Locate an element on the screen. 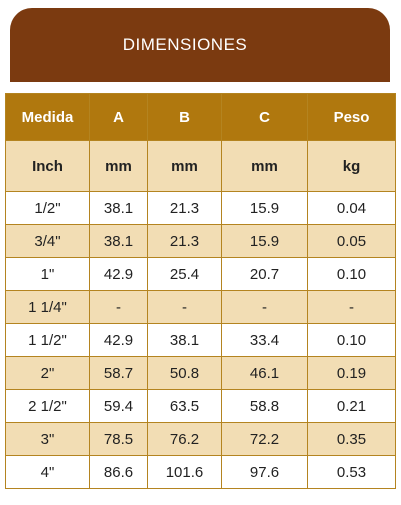  data-cell: 0.04 is located at coordinates (351, 208).